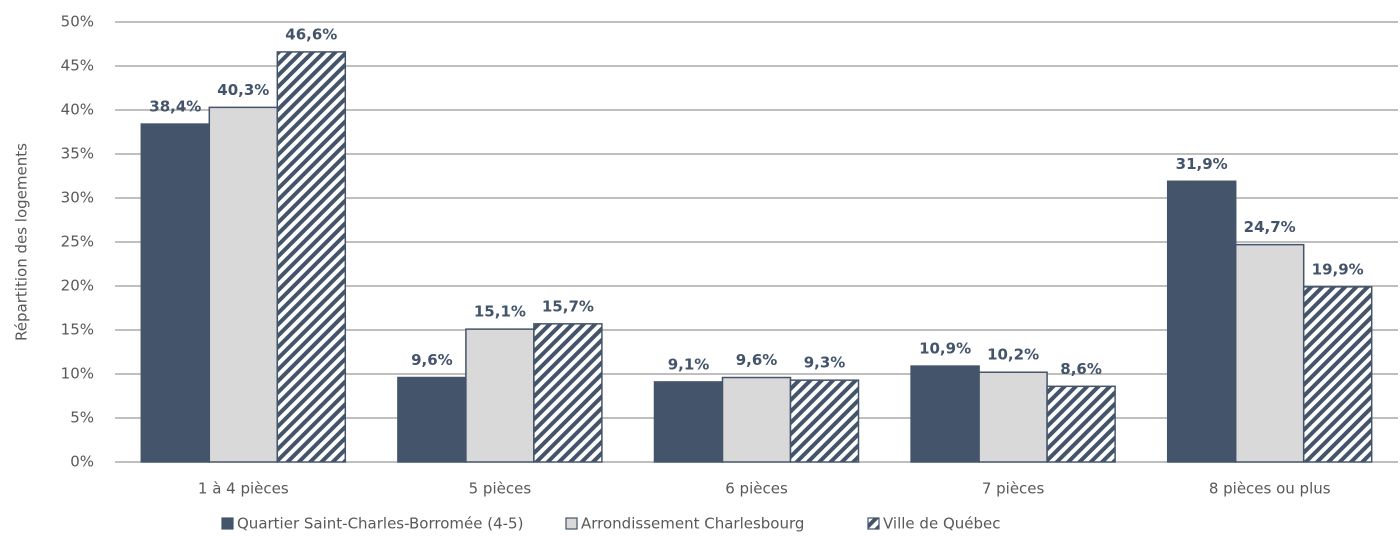 This screenshot has height=536, width=1400. I want to click on y-tick-label: 35%, so click(77, 154).